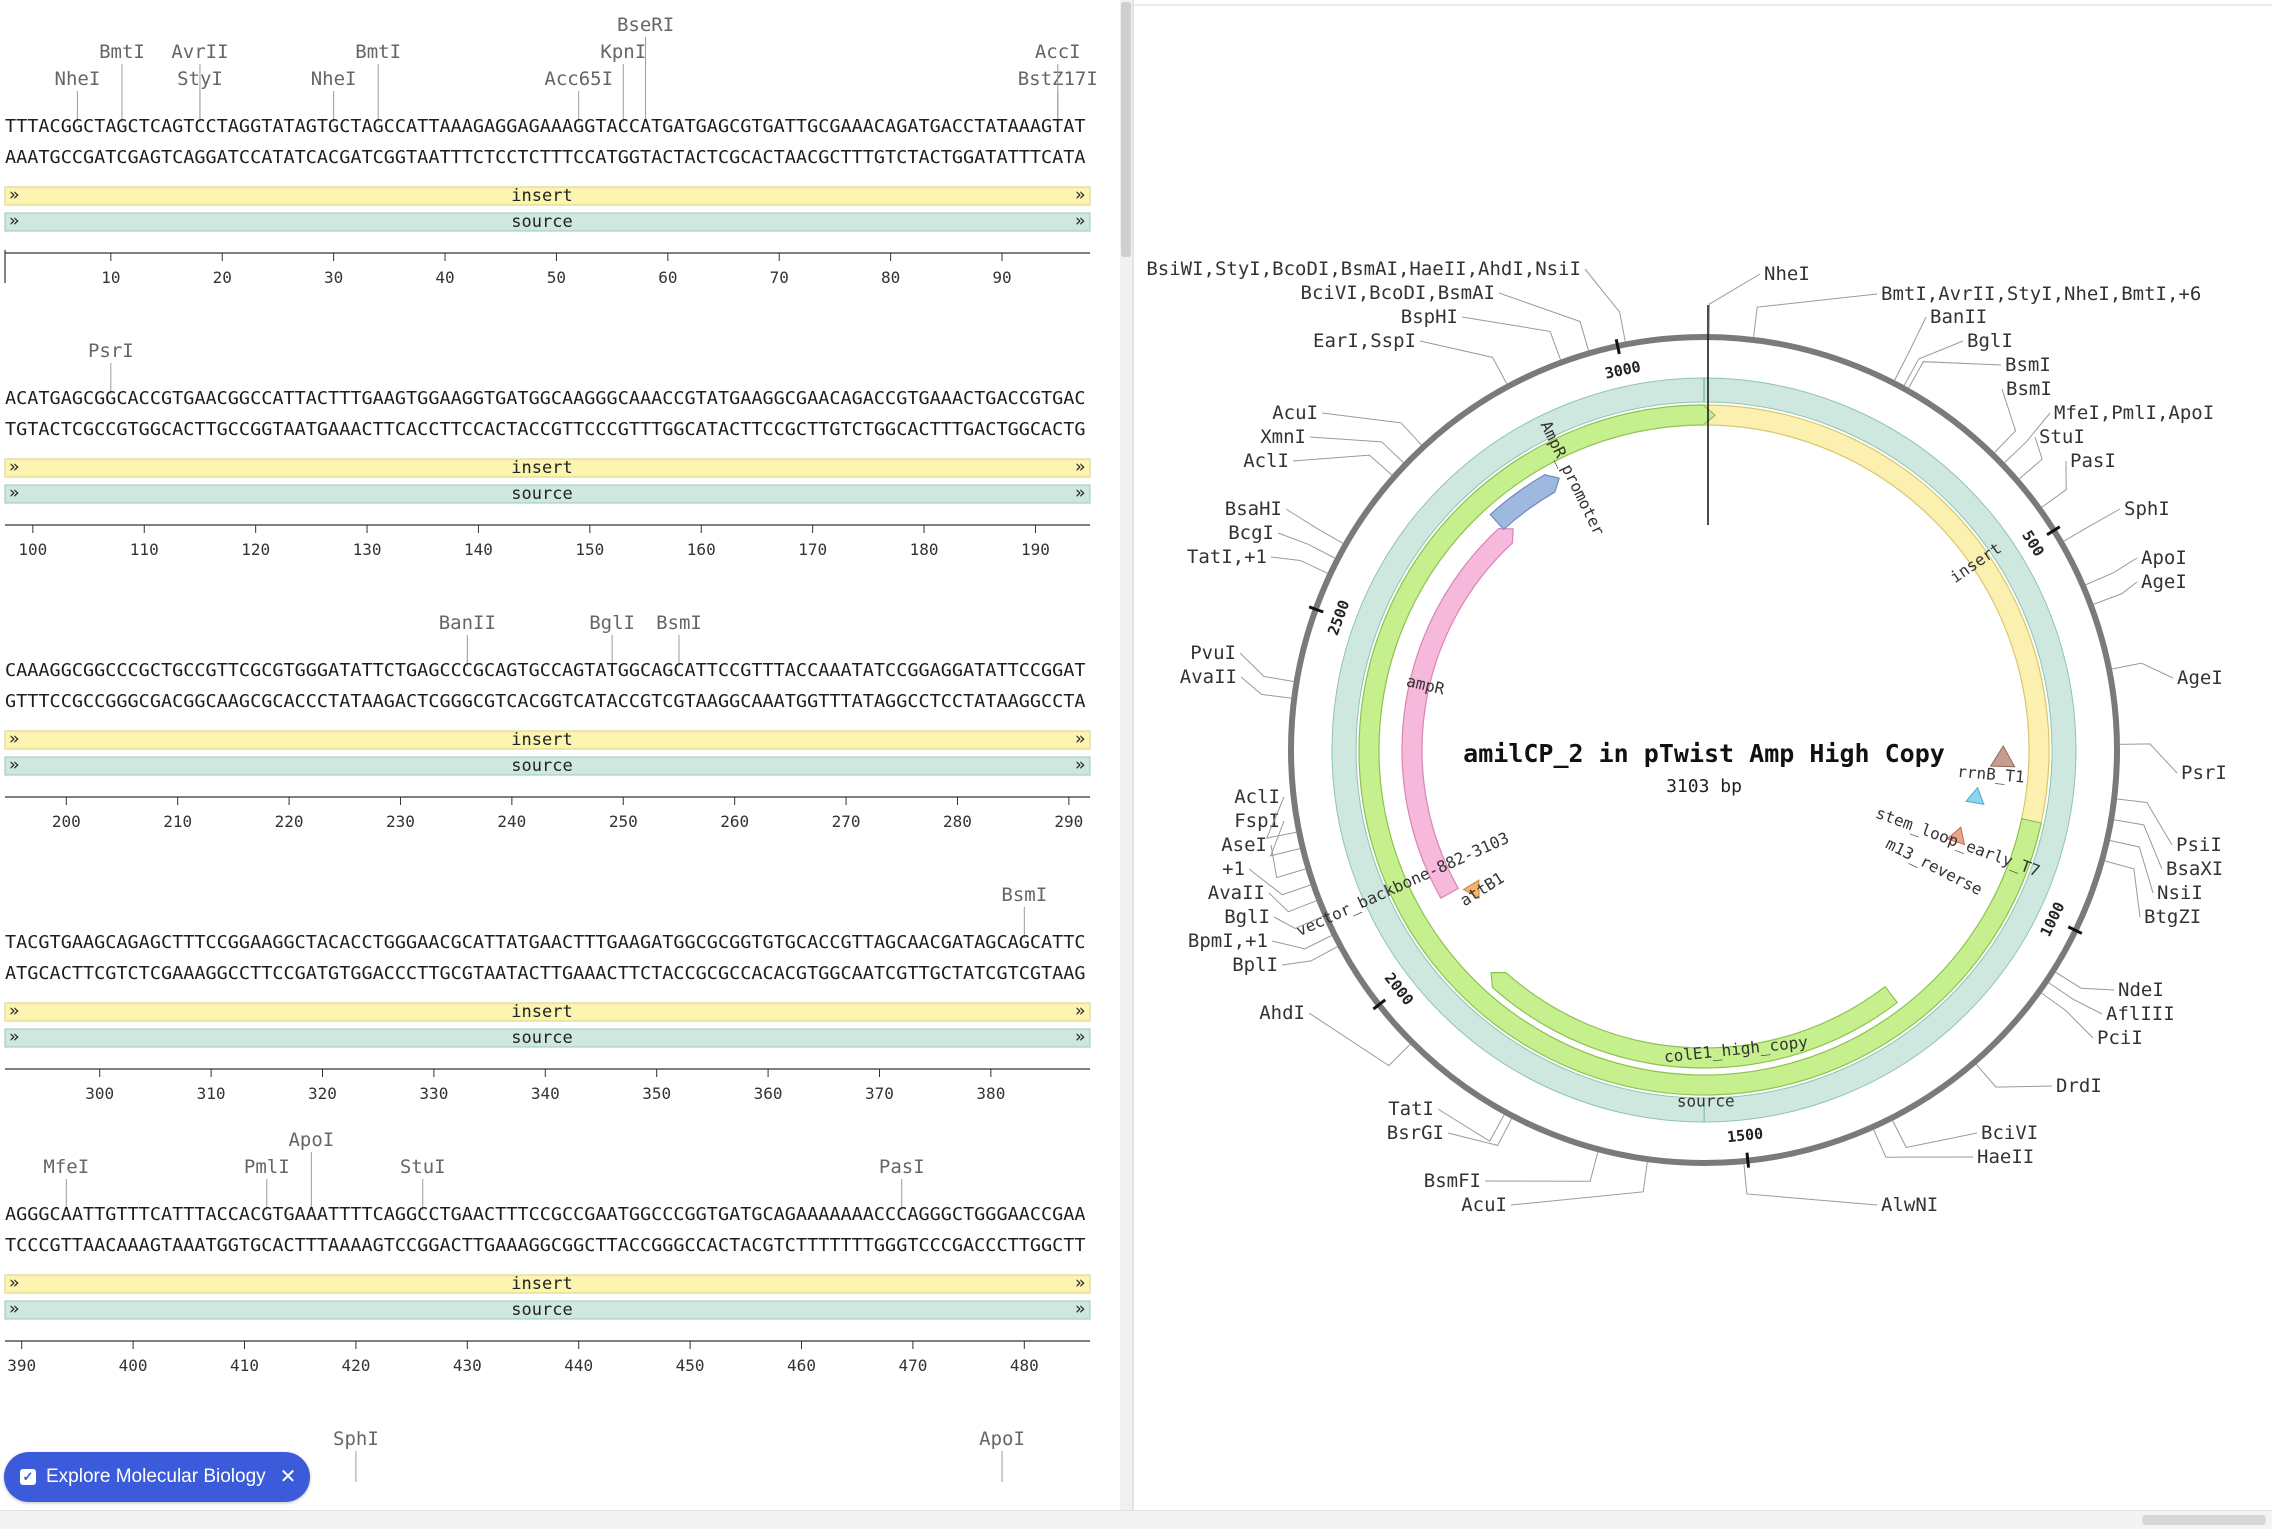  I want to click on enzyme-site: BciVI,BcoDI,BsmAI, so click(1445, 316).